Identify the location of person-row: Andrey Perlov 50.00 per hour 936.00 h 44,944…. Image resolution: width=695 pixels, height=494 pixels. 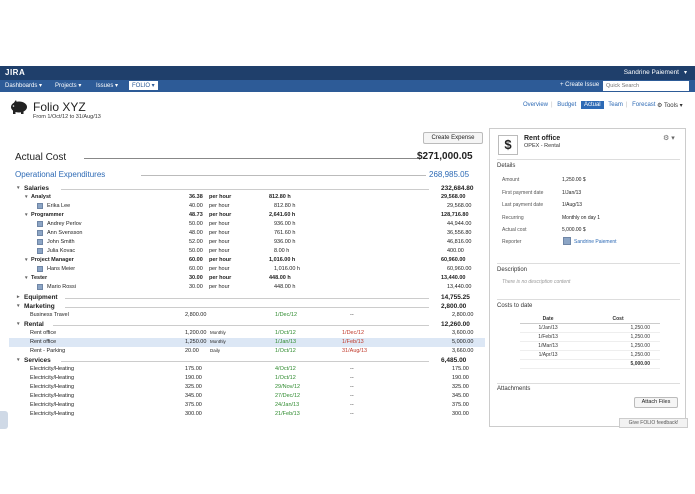
(247, 224).